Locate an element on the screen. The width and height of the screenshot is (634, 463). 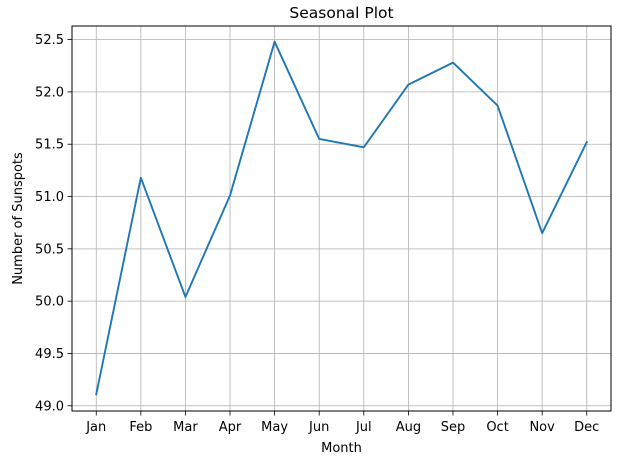
y-tick-label: 50.0 is located at coordinates (49, 302).